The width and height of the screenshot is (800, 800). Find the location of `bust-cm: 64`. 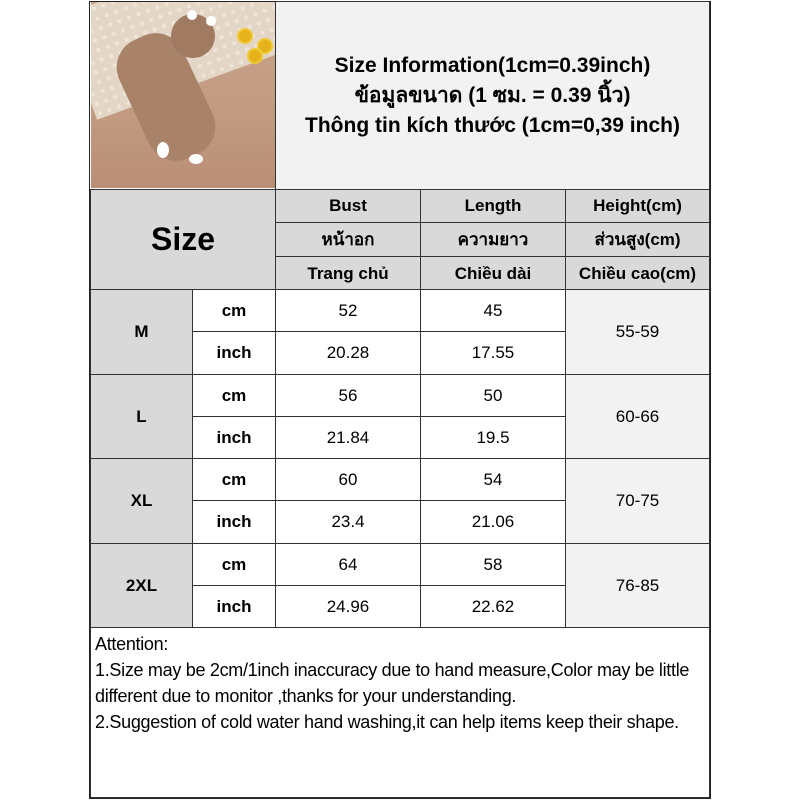

bust-cm: 64 is located at coordinates (348, 564).